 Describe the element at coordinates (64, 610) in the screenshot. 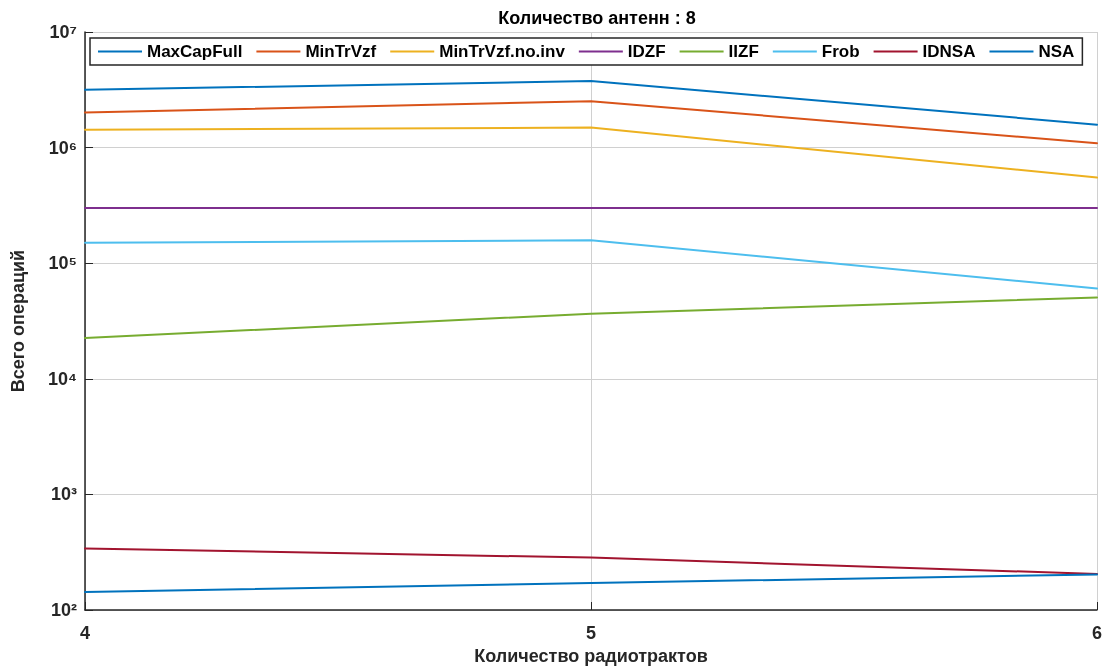

I see `y-tick-label: 10²` at that location.